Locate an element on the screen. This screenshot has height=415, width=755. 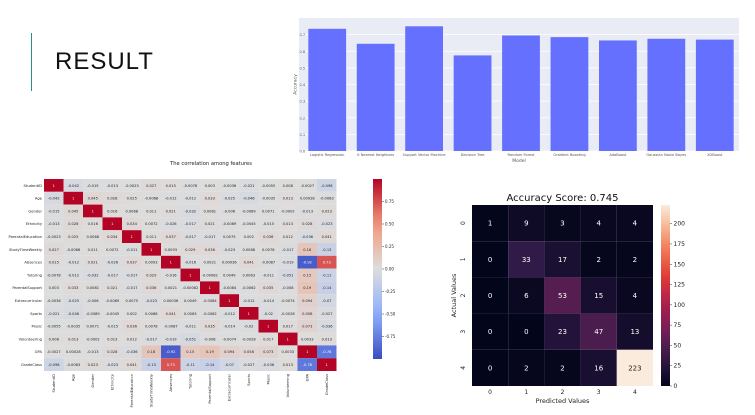
heatmap-cell-label: -0.0074 is located at coordinates (288, 301).